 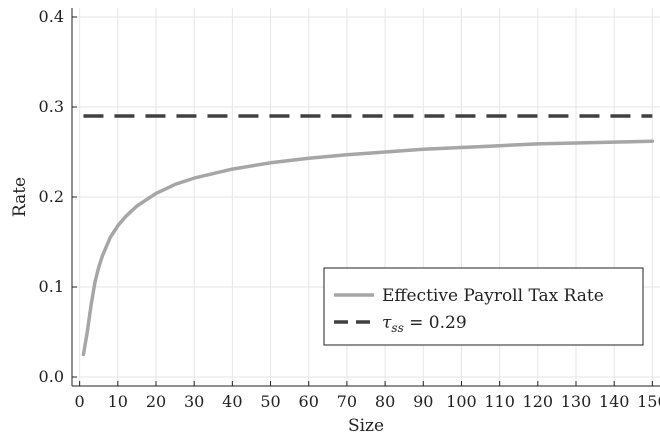 I want to click on x-tick-label: 130, so click(x=576, y=401).